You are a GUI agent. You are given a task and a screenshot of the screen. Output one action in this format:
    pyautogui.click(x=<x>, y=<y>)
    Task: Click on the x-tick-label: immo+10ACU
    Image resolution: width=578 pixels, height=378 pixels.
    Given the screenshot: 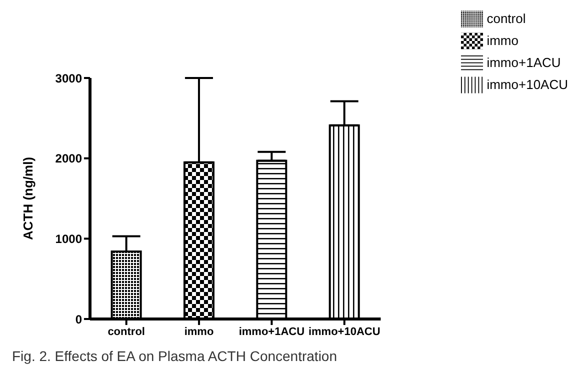 What is the action you would take?
    pyautogui.click(x=344, y=332)
    